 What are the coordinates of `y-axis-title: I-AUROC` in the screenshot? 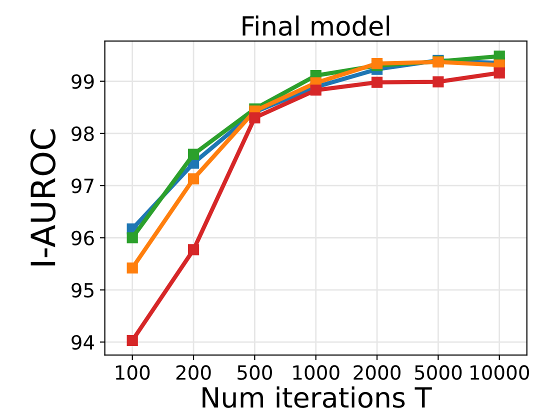 It's located at (43, 197).